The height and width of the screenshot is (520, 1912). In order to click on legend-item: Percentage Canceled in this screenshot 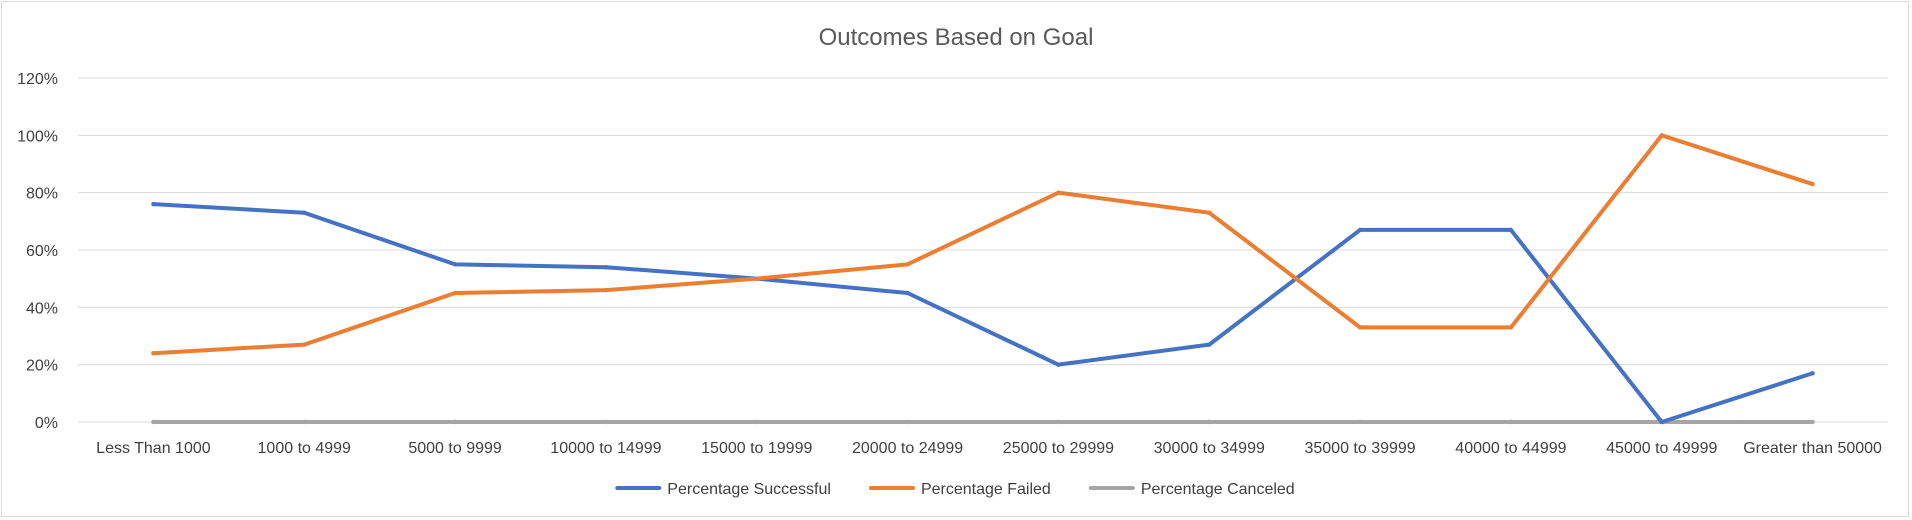, I will do `click(1191, 489)`.